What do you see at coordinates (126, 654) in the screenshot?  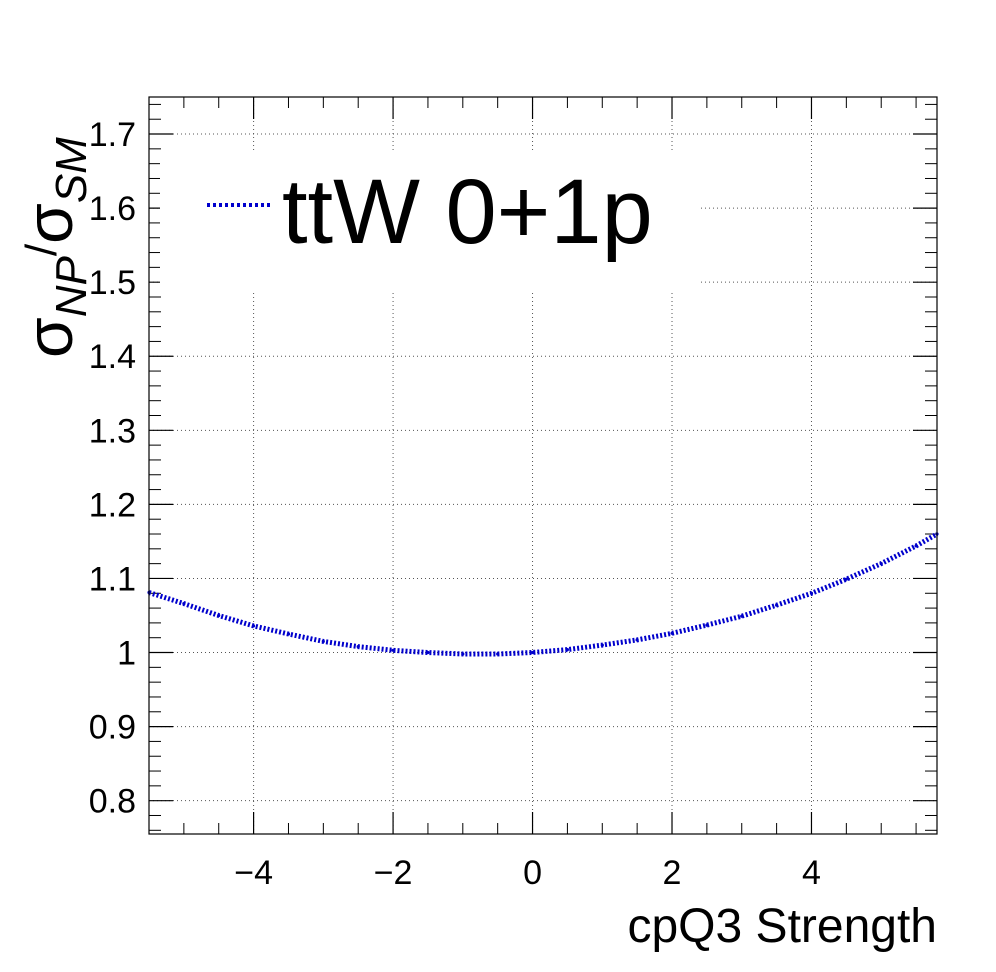 I see `y-tick-label: 1` at bounding box center [126, 654].